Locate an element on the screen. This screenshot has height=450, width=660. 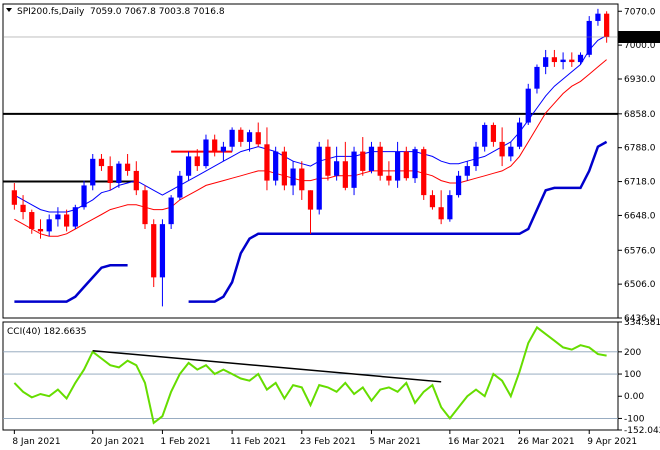
price-y-tick-label: 6648.0 is located at coordinates (640, 216).